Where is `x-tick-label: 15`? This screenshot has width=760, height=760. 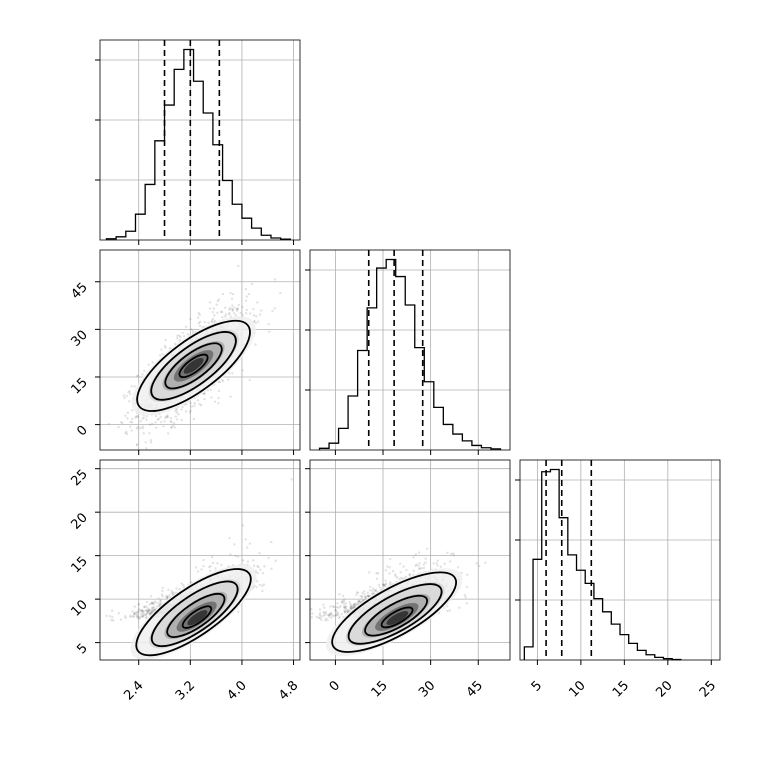
x-tick-label: 15 is located at coordinates (621, 689).